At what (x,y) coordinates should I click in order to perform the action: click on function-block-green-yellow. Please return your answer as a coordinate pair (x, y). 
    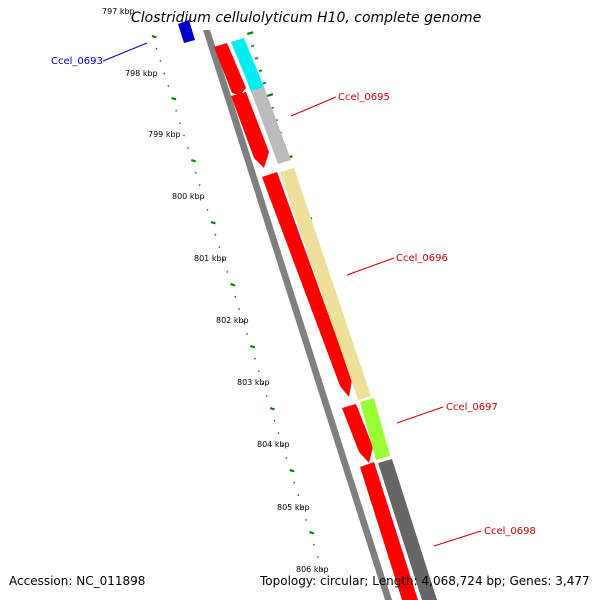
    Looking at the image, I should click on (375, 429).